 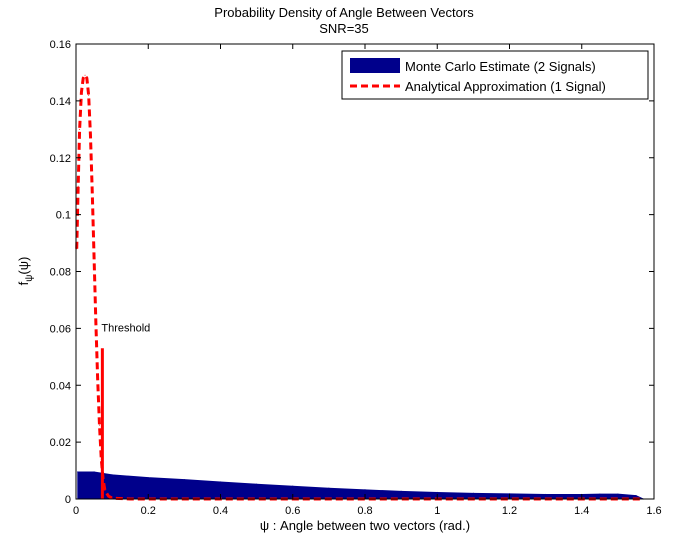 I want to click on threshold-label: Threshold, so click(x=125, y=328).